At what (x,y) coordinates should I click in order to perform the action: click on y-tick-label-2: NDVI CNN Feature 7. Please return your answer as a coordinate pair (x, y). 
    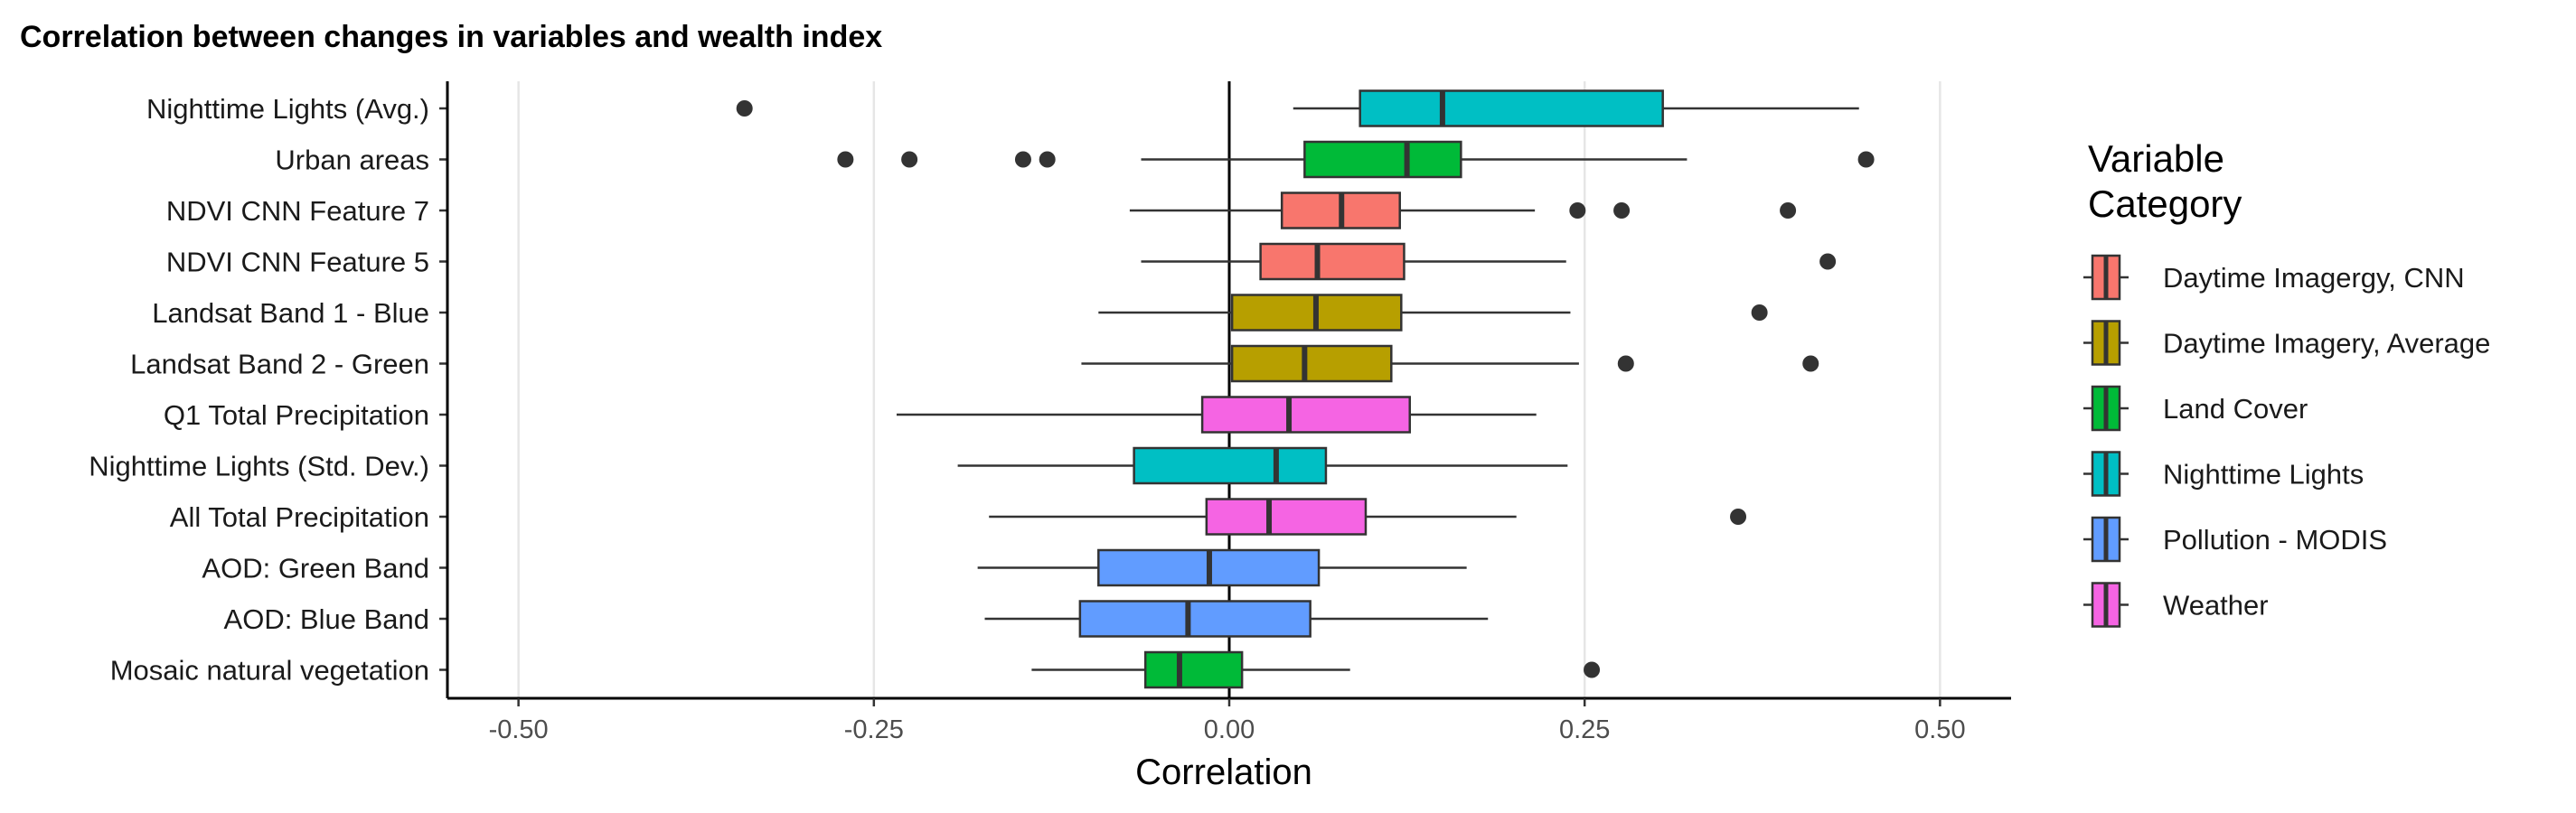
    Looking at the image, I should click on (297, 211).